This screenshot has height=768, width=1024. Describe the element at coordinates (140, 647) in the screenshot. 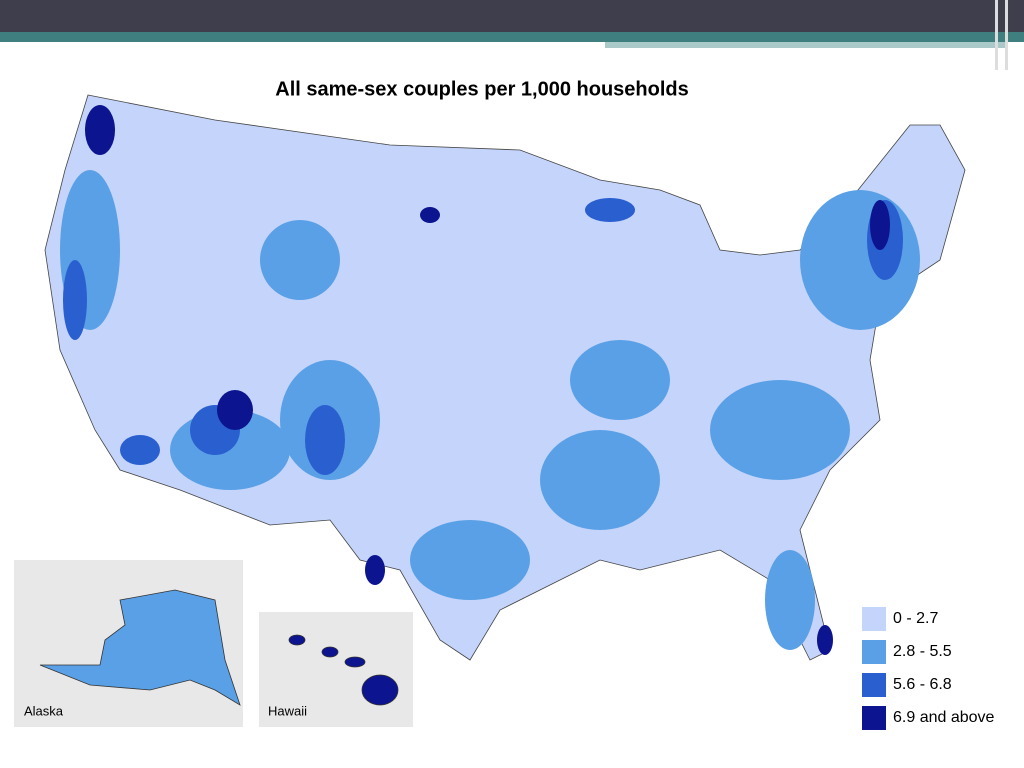

I see `alaska-shape` at that location.